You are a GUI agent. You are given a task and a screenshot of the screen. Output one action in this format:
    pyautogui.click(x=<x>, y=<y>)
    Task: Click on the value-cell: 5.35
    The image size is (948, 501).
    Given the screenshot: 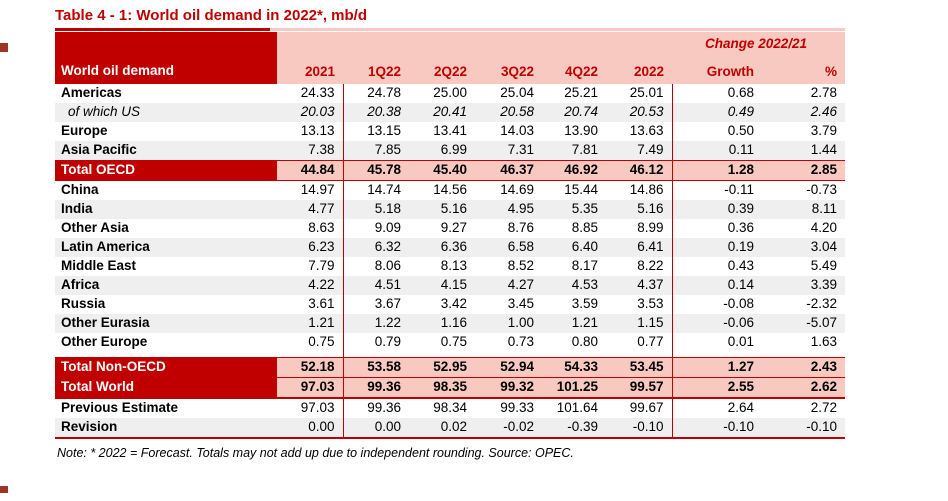 What is the action you would take?
    pyautogui.click(x=574, y=209)
    